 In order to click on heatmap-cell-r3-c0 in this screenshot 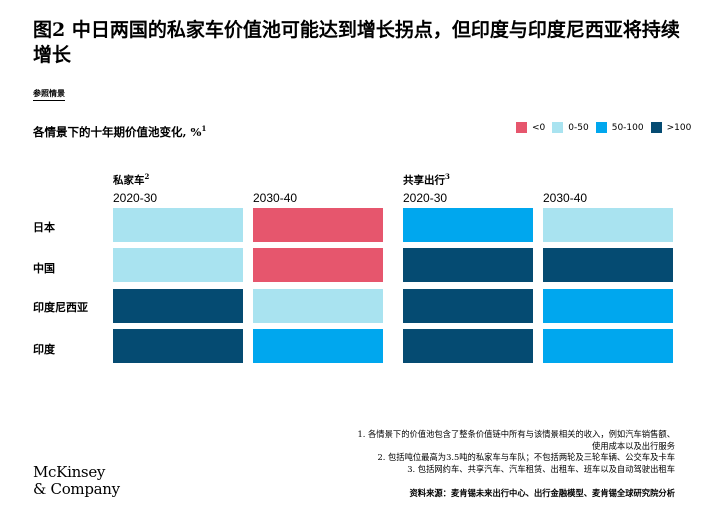, I will do `click(178, 346)`.